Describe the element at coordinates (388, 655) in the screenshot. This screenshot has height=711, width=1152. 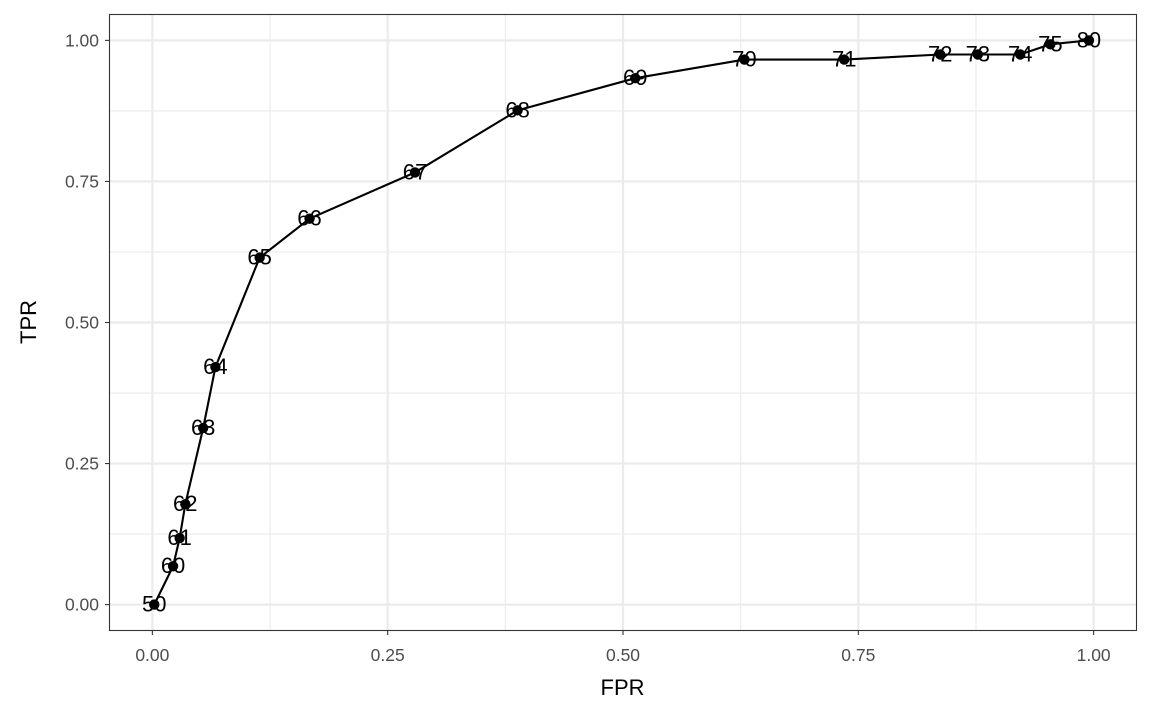
I see `x-tick-label: 0.25` at that location.